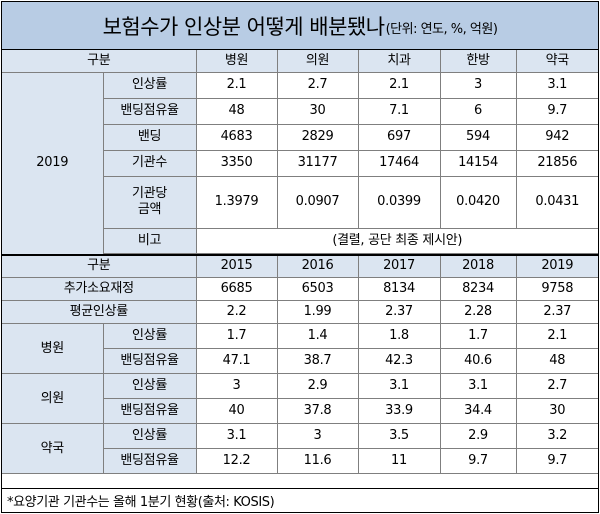  I want to click on note-value: (결렬, 공단 최종 제시안), so click(397, 240).